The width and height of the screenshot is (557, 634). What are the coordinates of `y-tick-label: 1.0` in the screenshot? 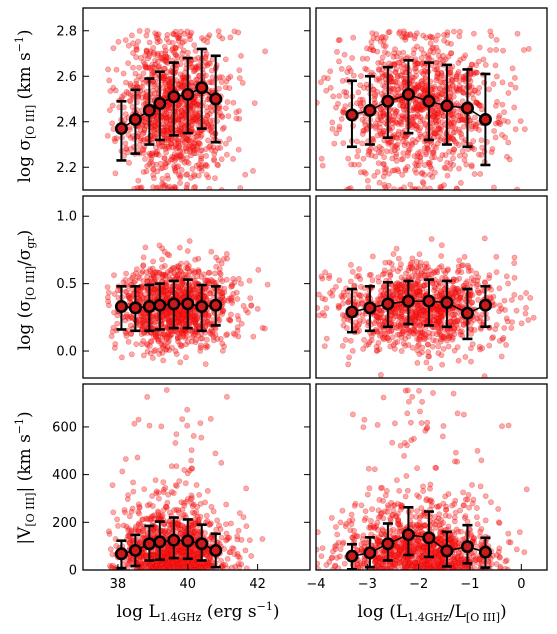 It's located at (66, 217).